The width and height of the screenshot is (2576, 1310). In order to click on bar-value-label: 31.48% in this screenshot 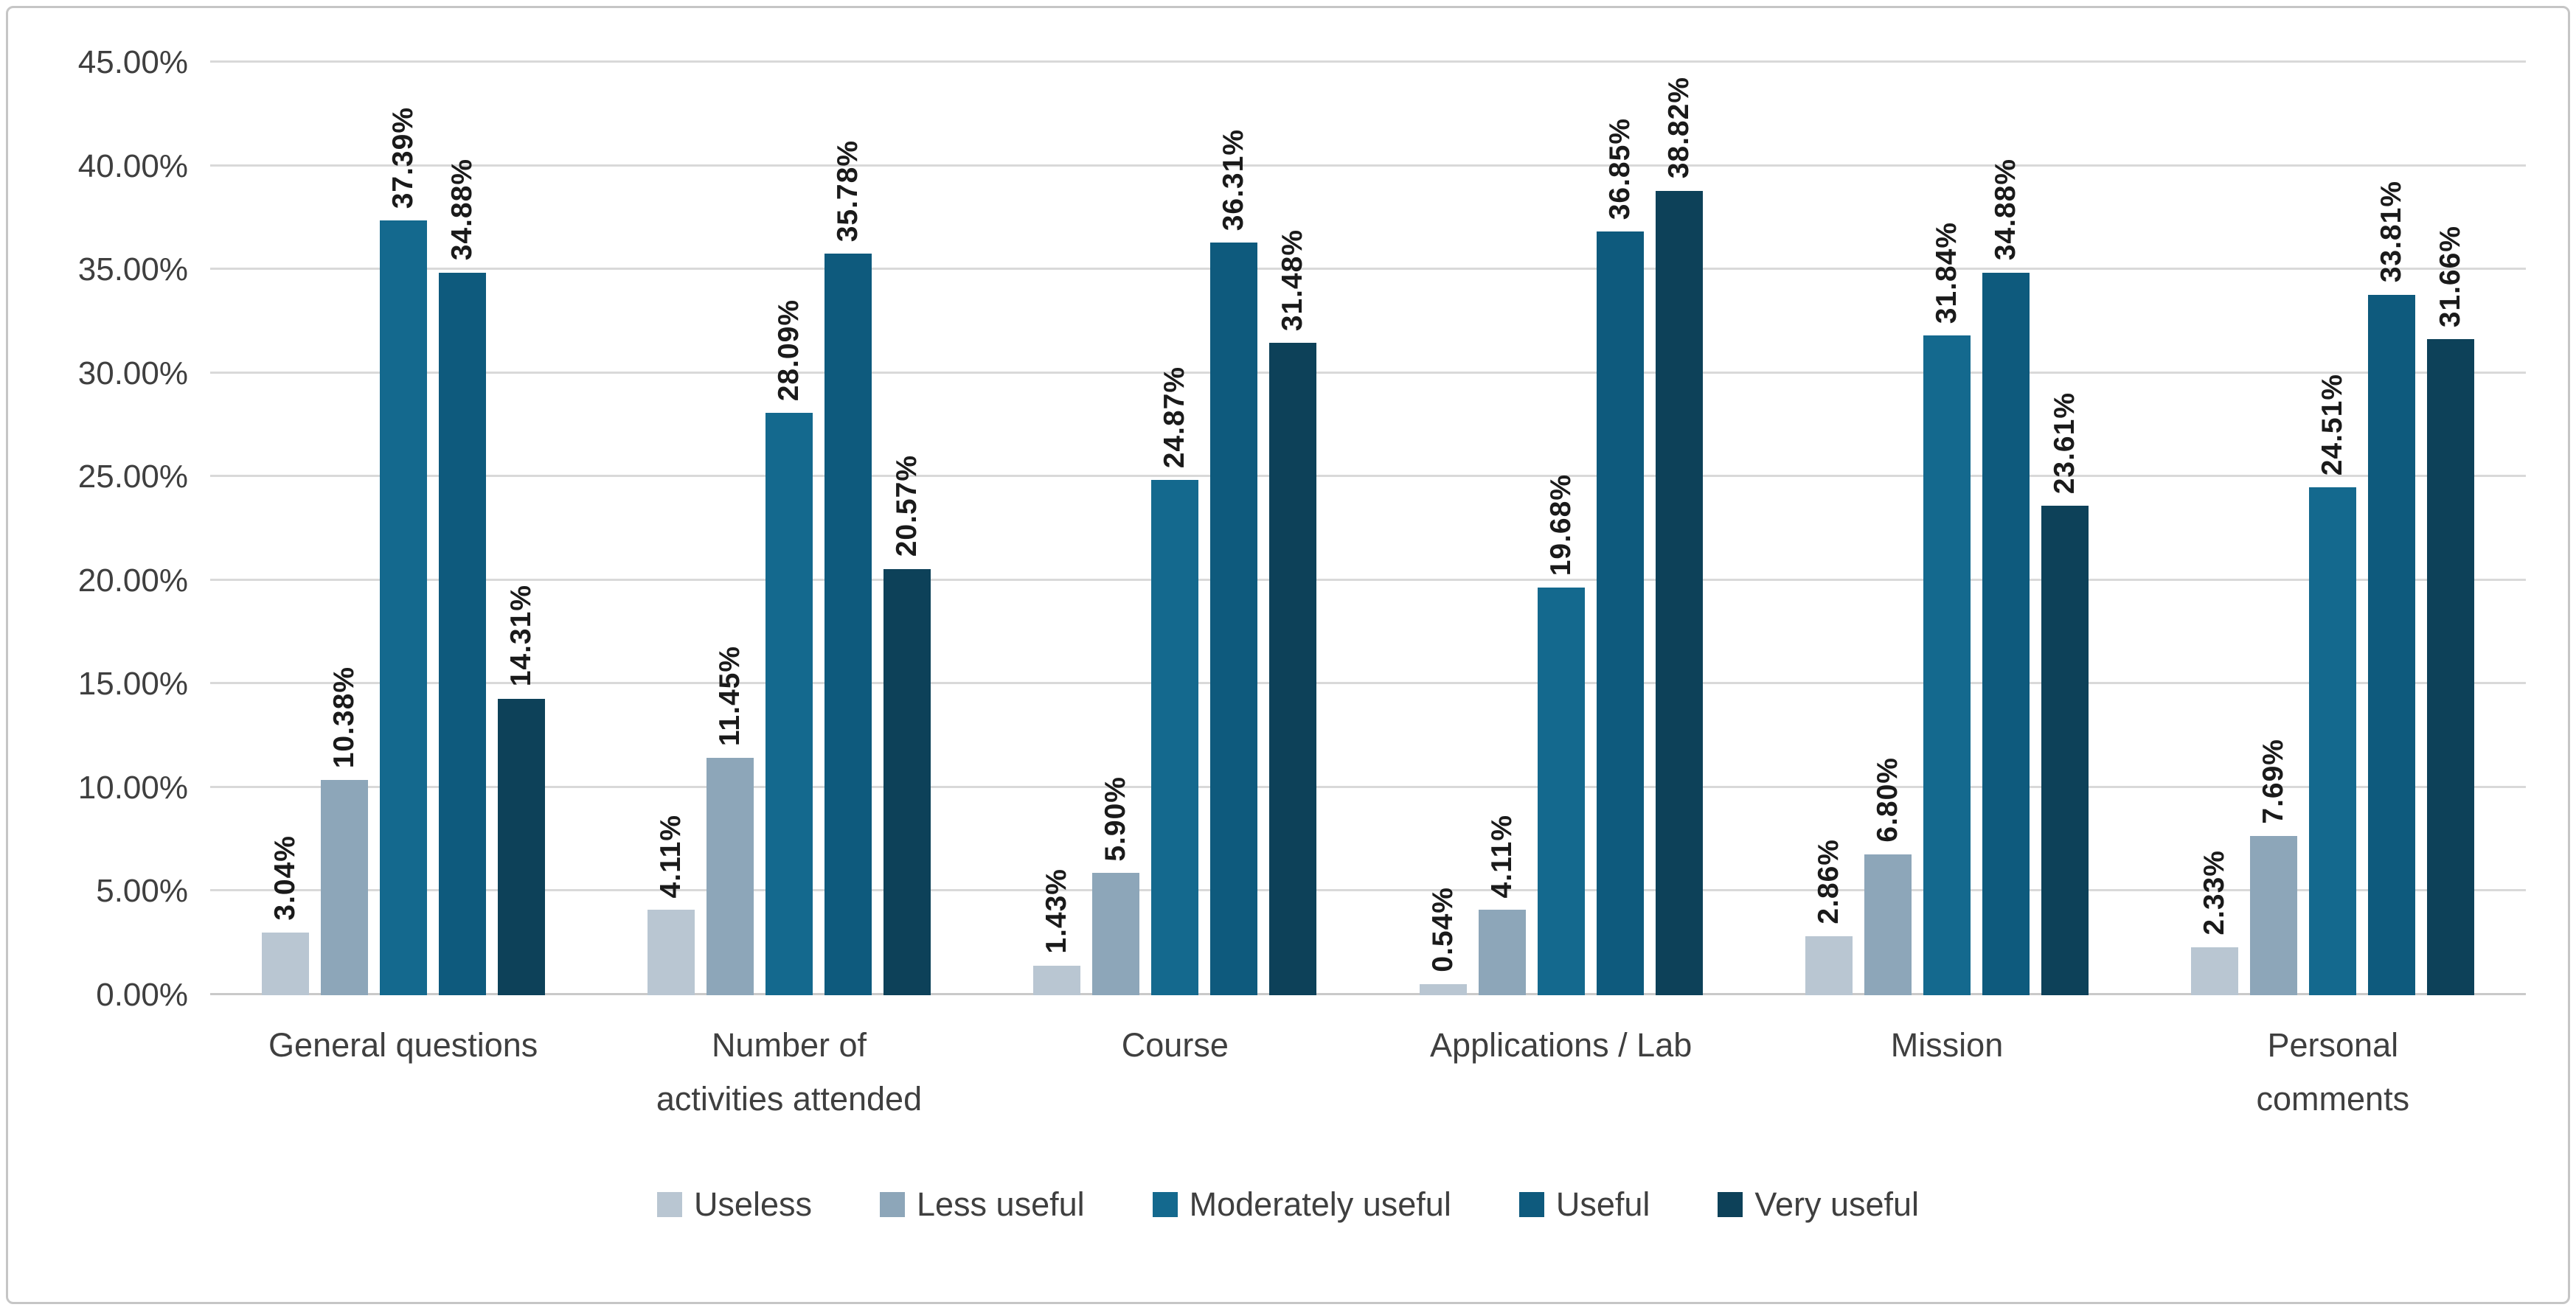, I will do `click(1293, 280)`.